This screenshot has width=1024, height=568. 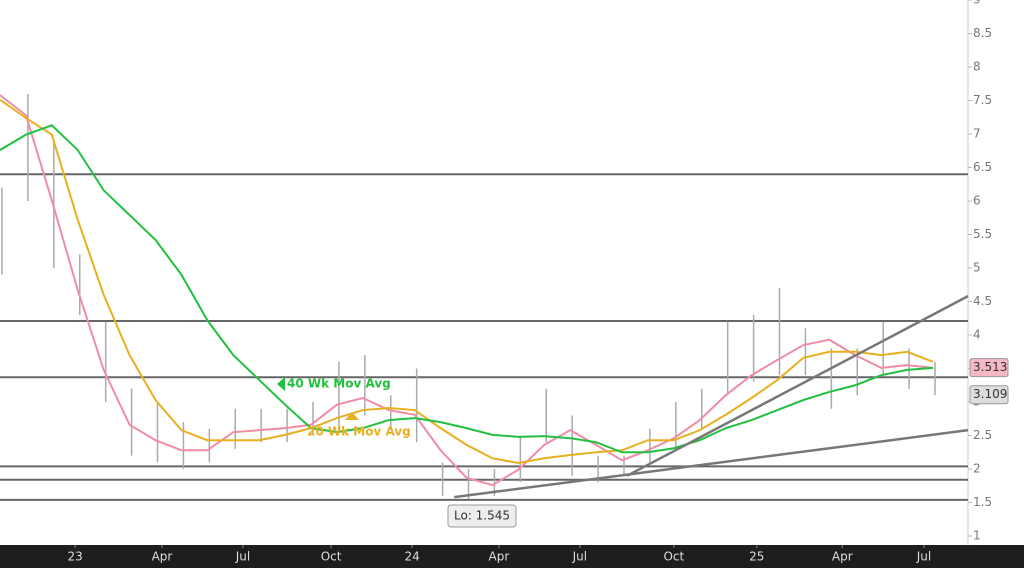 What do you see at coordinates (977, 134) in the screenshot?
I see `y-tick-label: 7` at bounding box center [977, 134].